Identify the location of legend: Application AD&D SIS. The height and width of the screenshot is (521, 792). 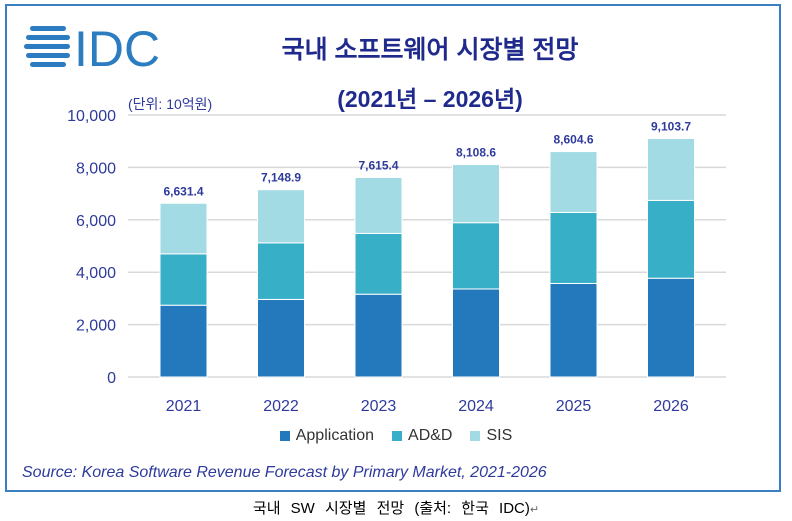
(396, 436).